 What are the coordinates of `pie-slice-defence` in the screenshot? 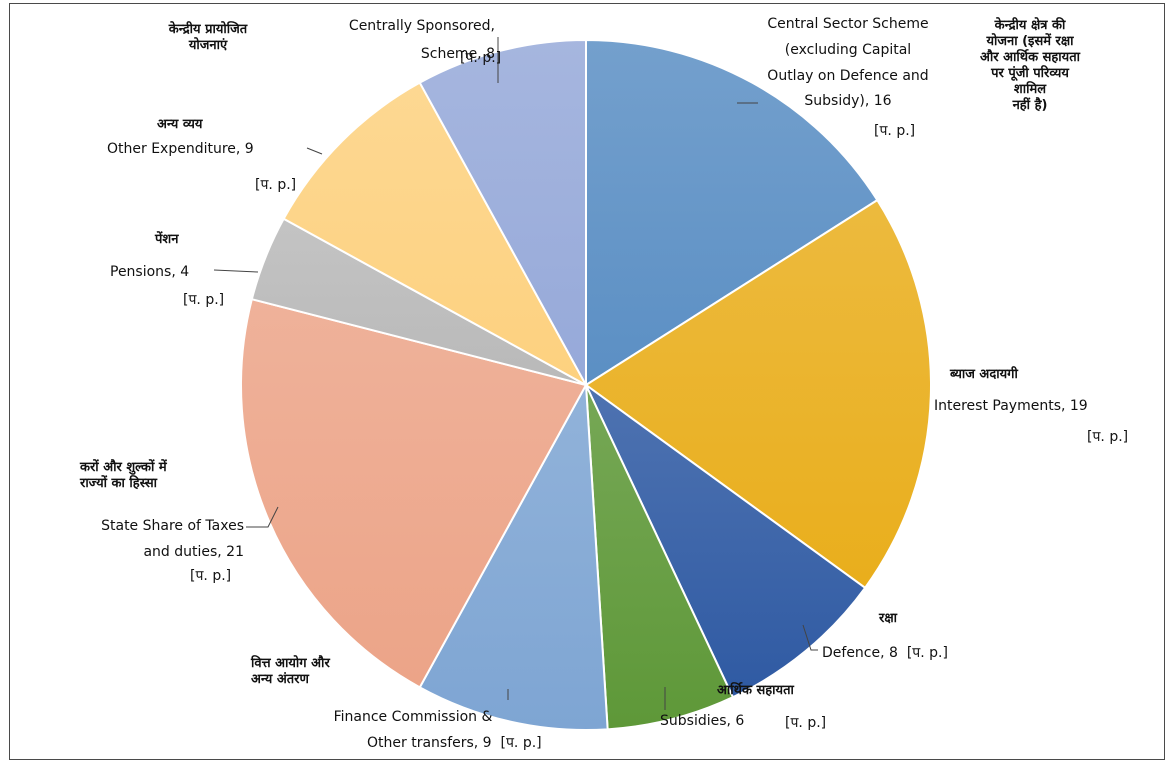 It's located at (726, 541).